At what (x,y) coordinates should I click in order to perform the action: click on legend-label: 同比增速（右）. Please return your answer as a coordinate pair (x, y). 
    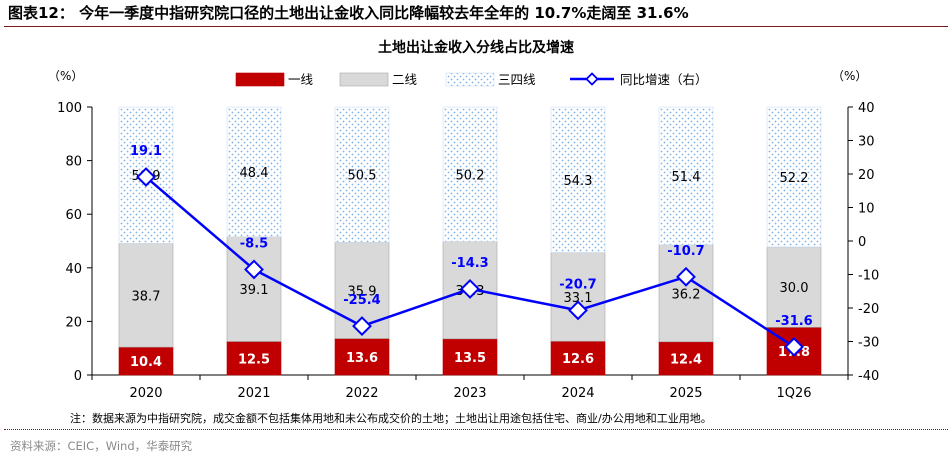
    Looking at the image, I should click on (664, 79).